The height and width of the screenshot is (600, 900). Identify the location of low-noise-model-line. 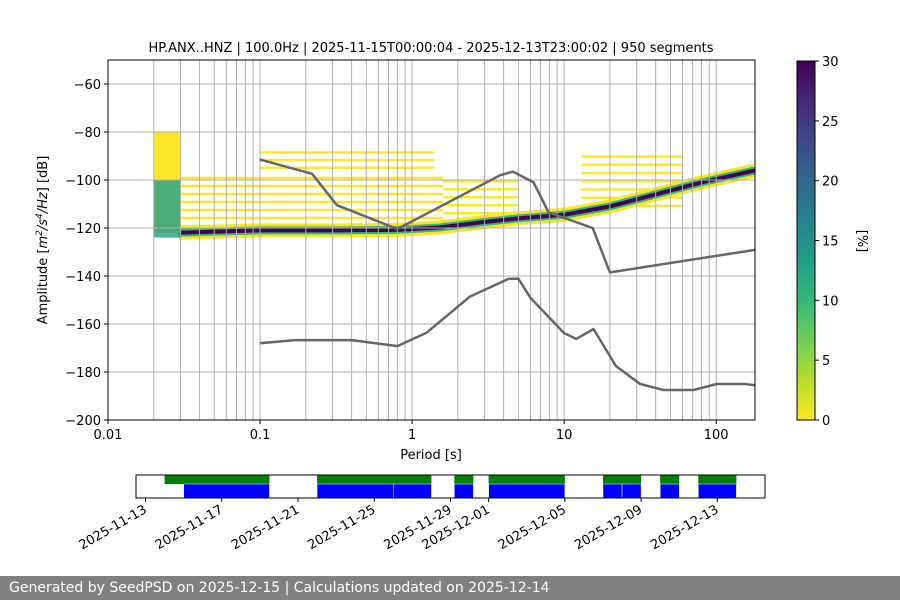
(507, 334).